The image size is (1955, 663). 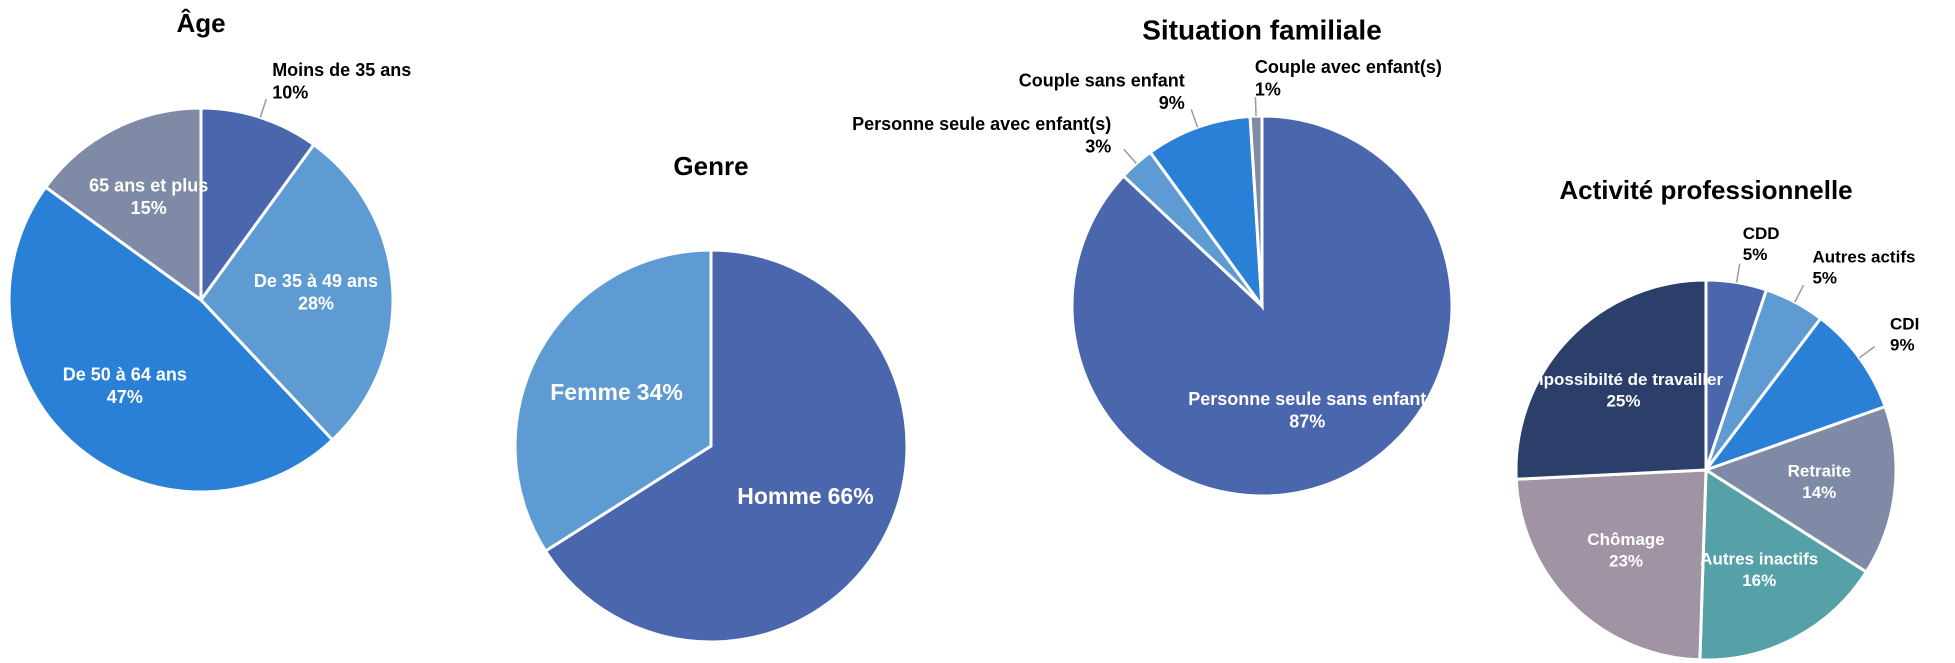 I want to click on label-value: 3%, so click(x=1098, y=146).